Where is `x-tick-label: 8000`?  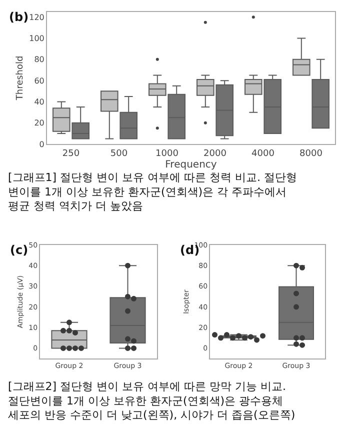 x-tick-label: 8000 is located at coordinates (311, 153).